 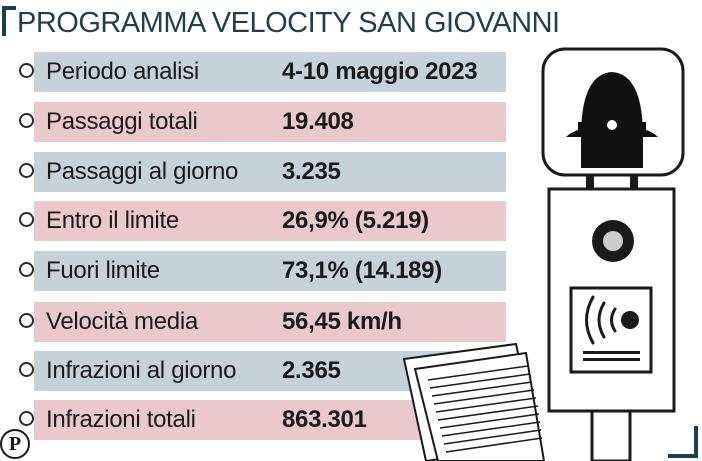 I want to click on publisher-logo-icon: P, so click(x=15, y=444).